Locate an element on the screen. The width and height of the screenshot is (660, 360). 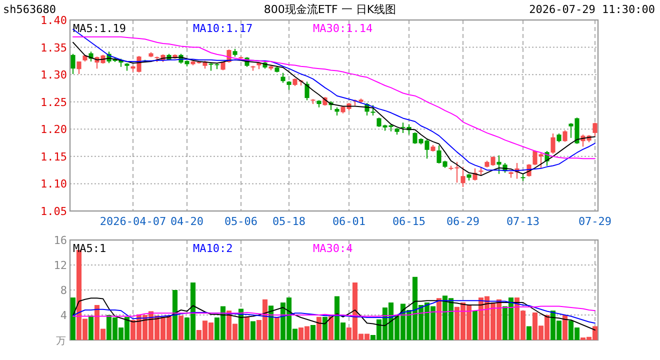
text: MA30:1.14 is located at coordinates (343, 28).